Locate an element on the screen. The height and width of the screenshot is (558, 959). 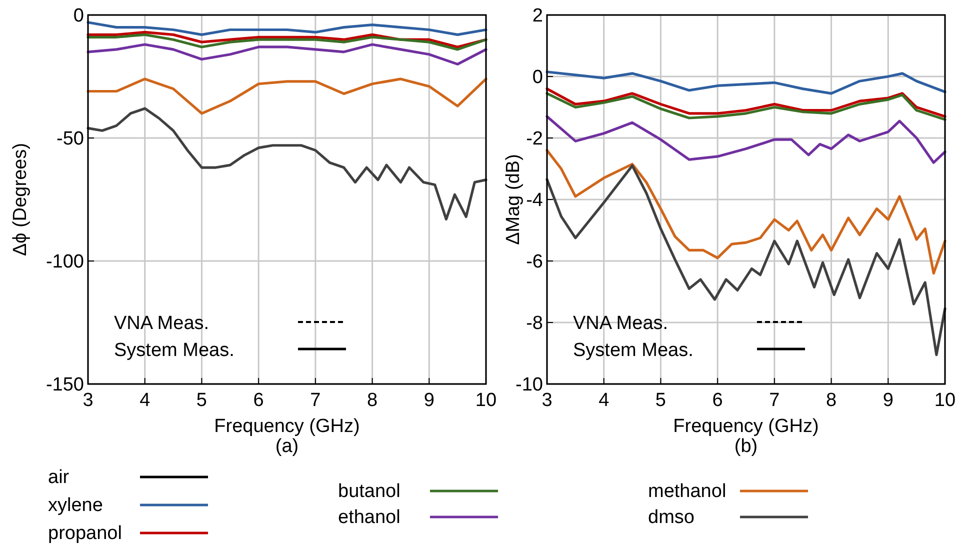
y-tick-label: -150 is located at coordinates (65, 385).